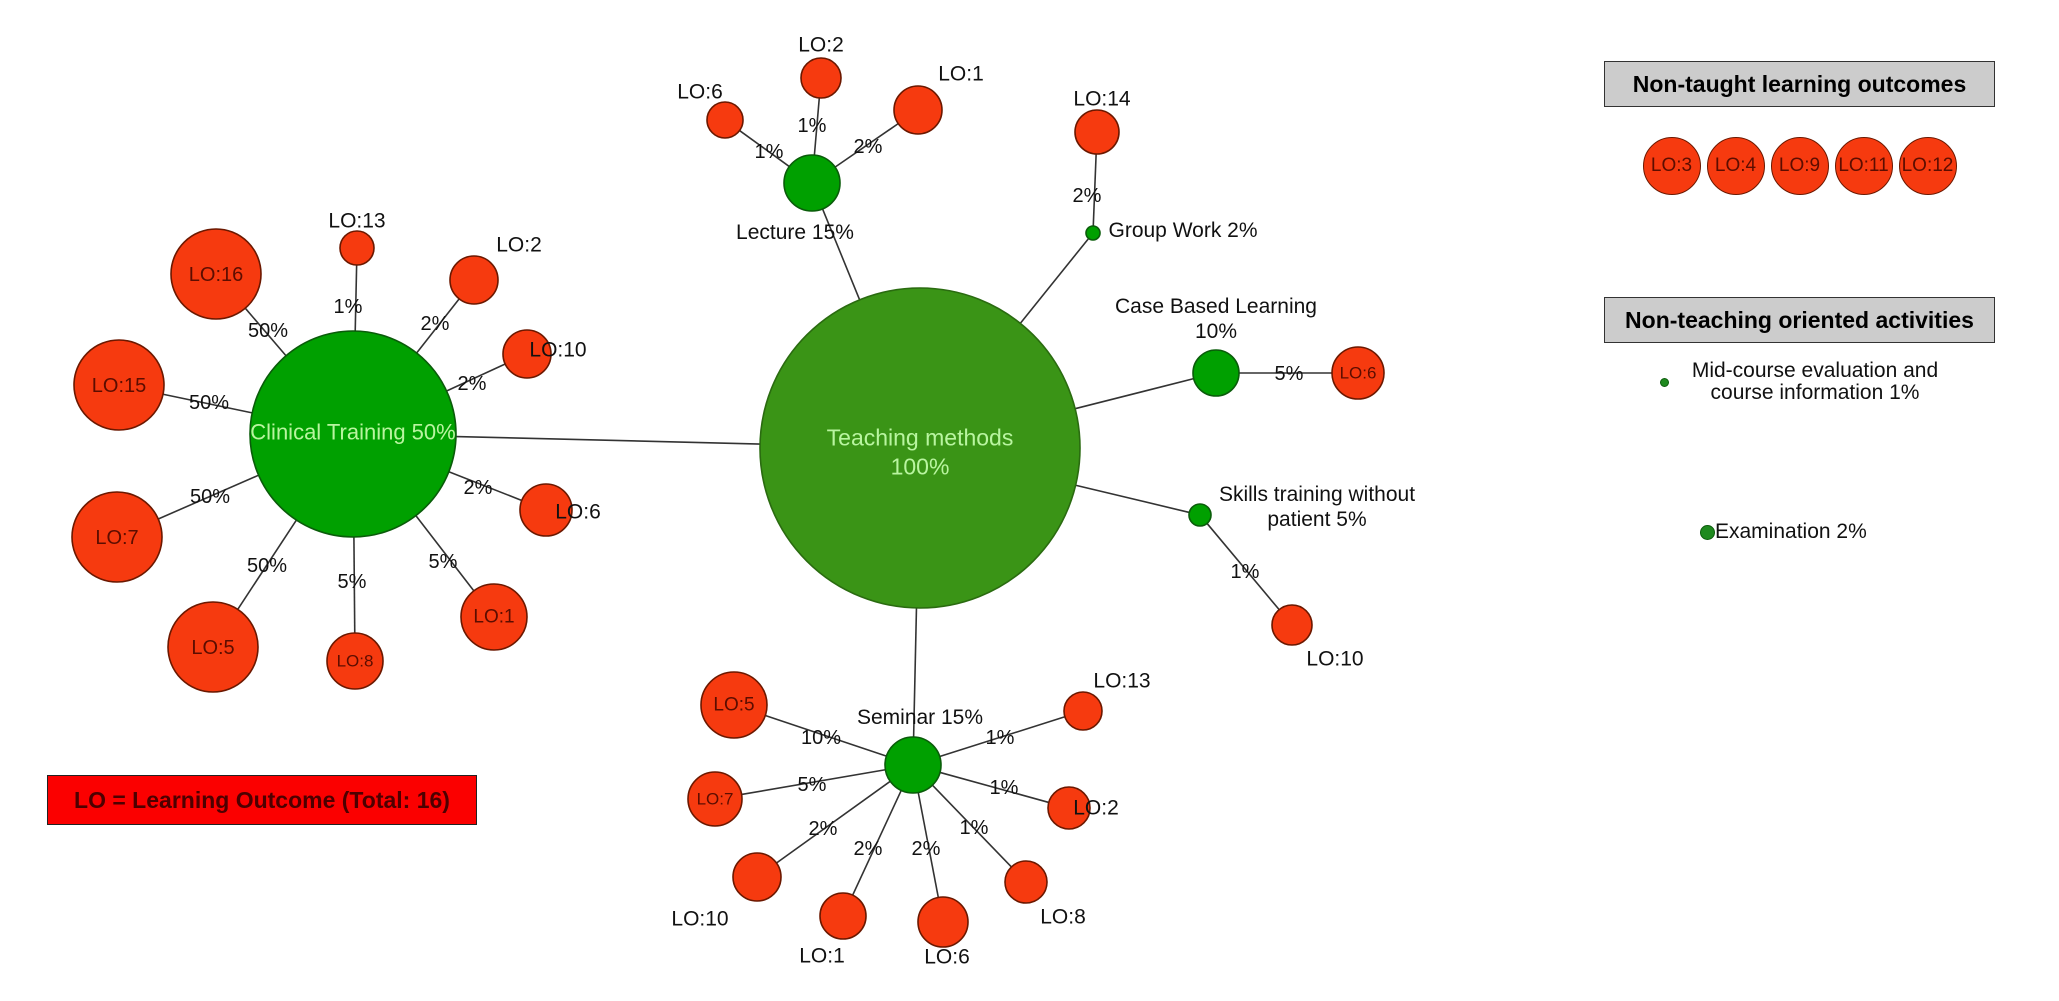  Describe the element at coordinates (971, 826) in the screenshot. I see `edge-seminar-sem-lo8` at that location.